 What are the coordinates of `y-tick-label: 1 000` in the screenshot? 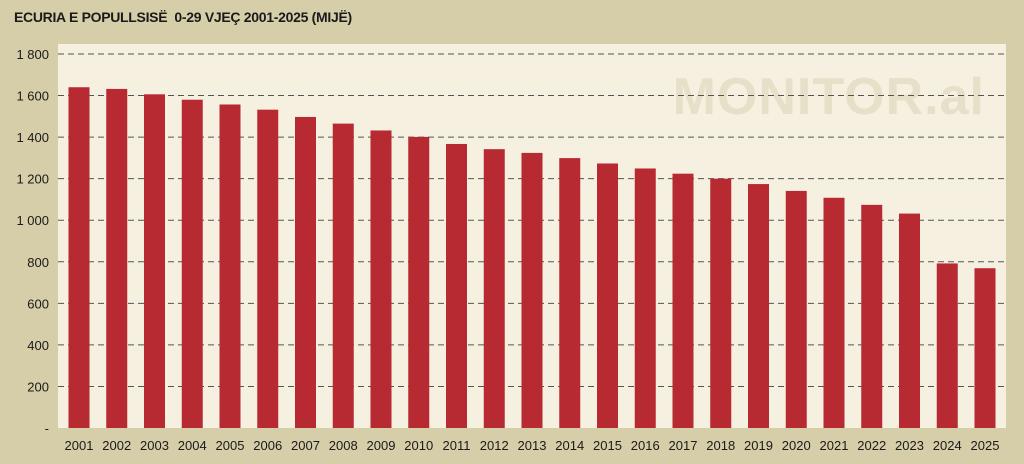 It's located at (32, 220).